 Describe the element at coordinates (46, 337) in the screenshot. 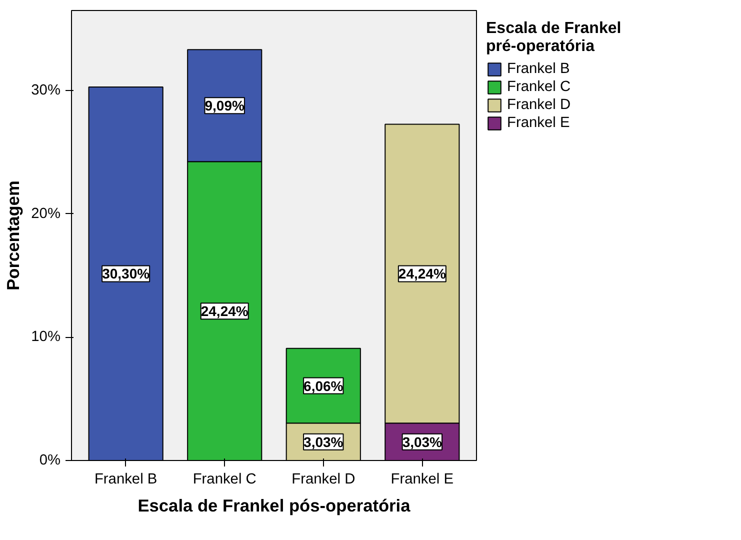

I see `y-tick-label: 10%` at that location.